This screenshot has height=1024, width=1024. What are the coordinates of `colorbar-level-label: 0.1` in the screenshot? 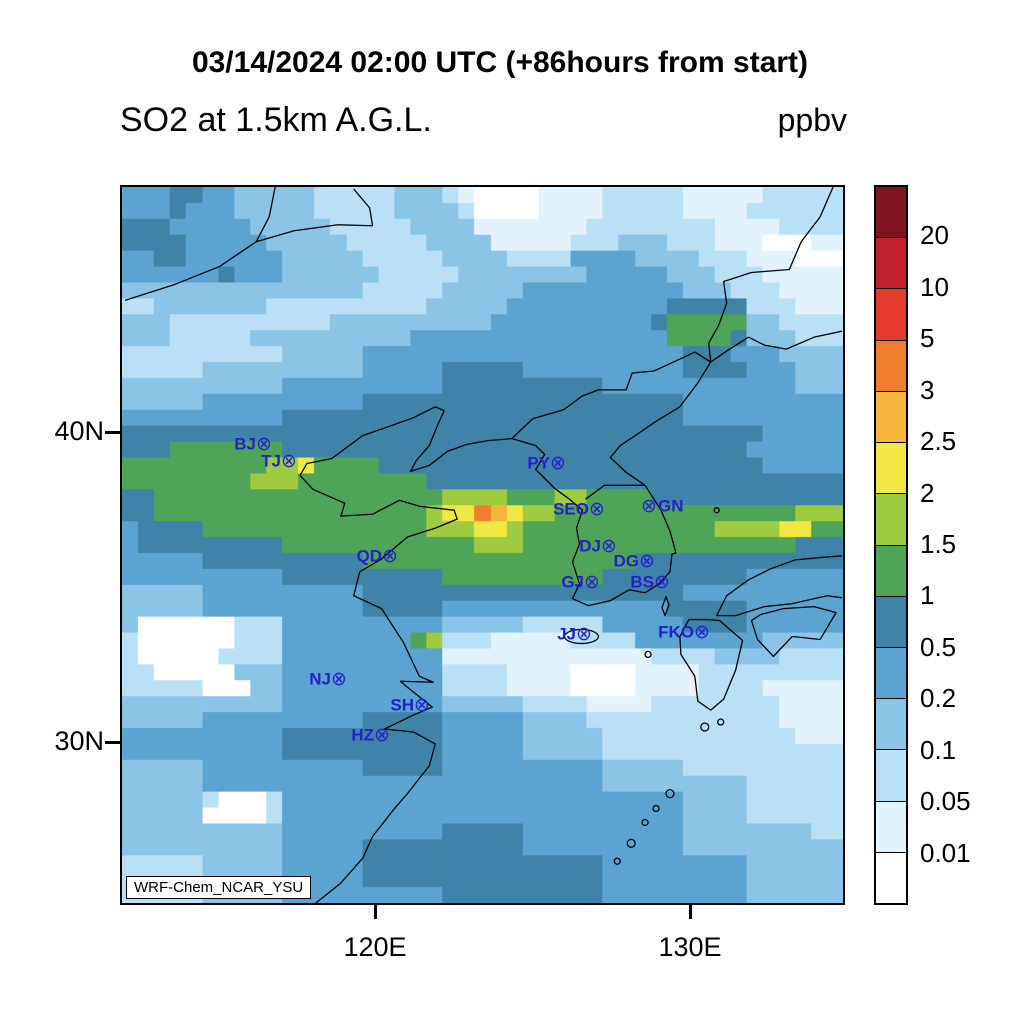 It's located at (938, 749).